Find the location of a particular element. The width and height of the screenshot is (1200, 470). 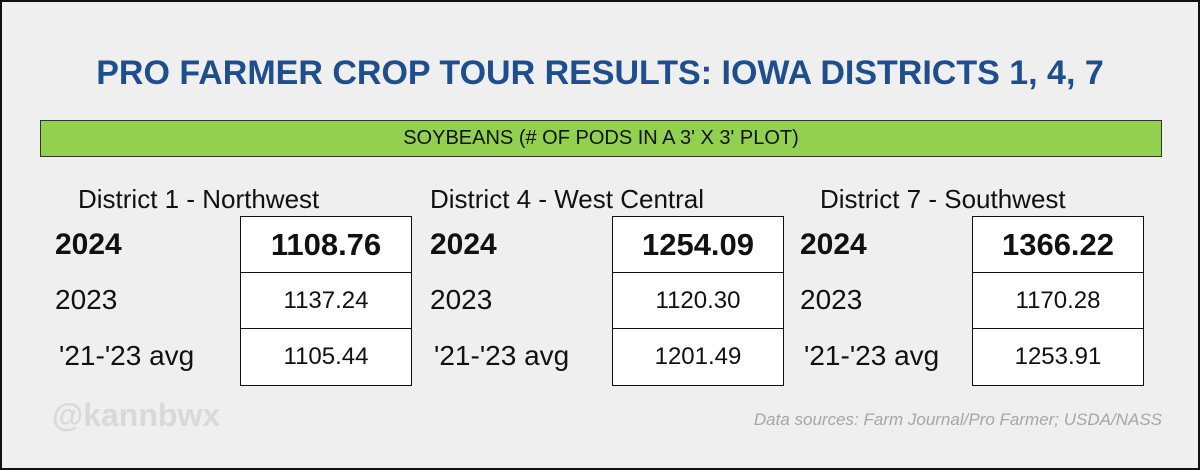

value-cell: 1253.91 is located at coordinates (1058, 357).